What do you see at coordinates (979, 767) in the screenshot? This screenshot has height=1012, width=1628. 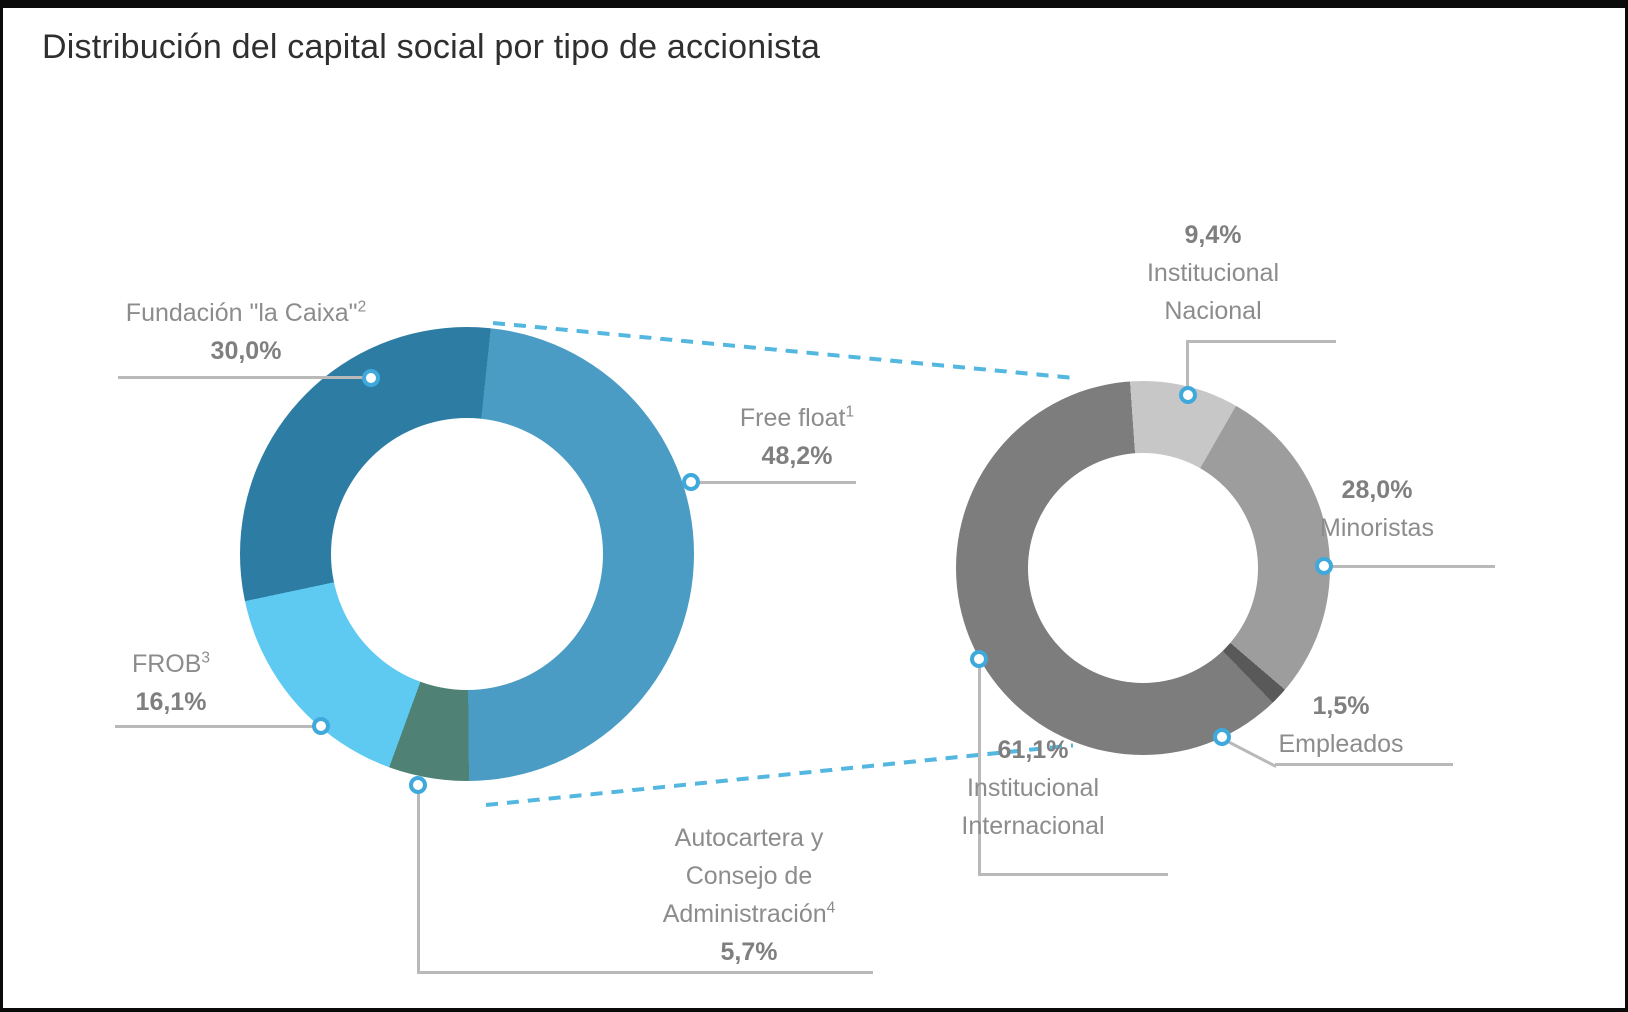 I see `internacional-leader-line-vertical` at bounding box center [979, 767].